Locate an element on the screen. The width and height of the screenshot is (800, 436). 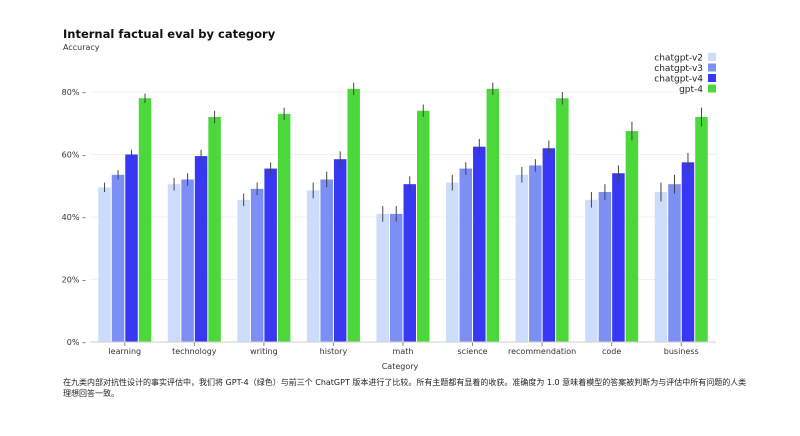
y-tick-label: 60% – is located at coordinates (74, 155).